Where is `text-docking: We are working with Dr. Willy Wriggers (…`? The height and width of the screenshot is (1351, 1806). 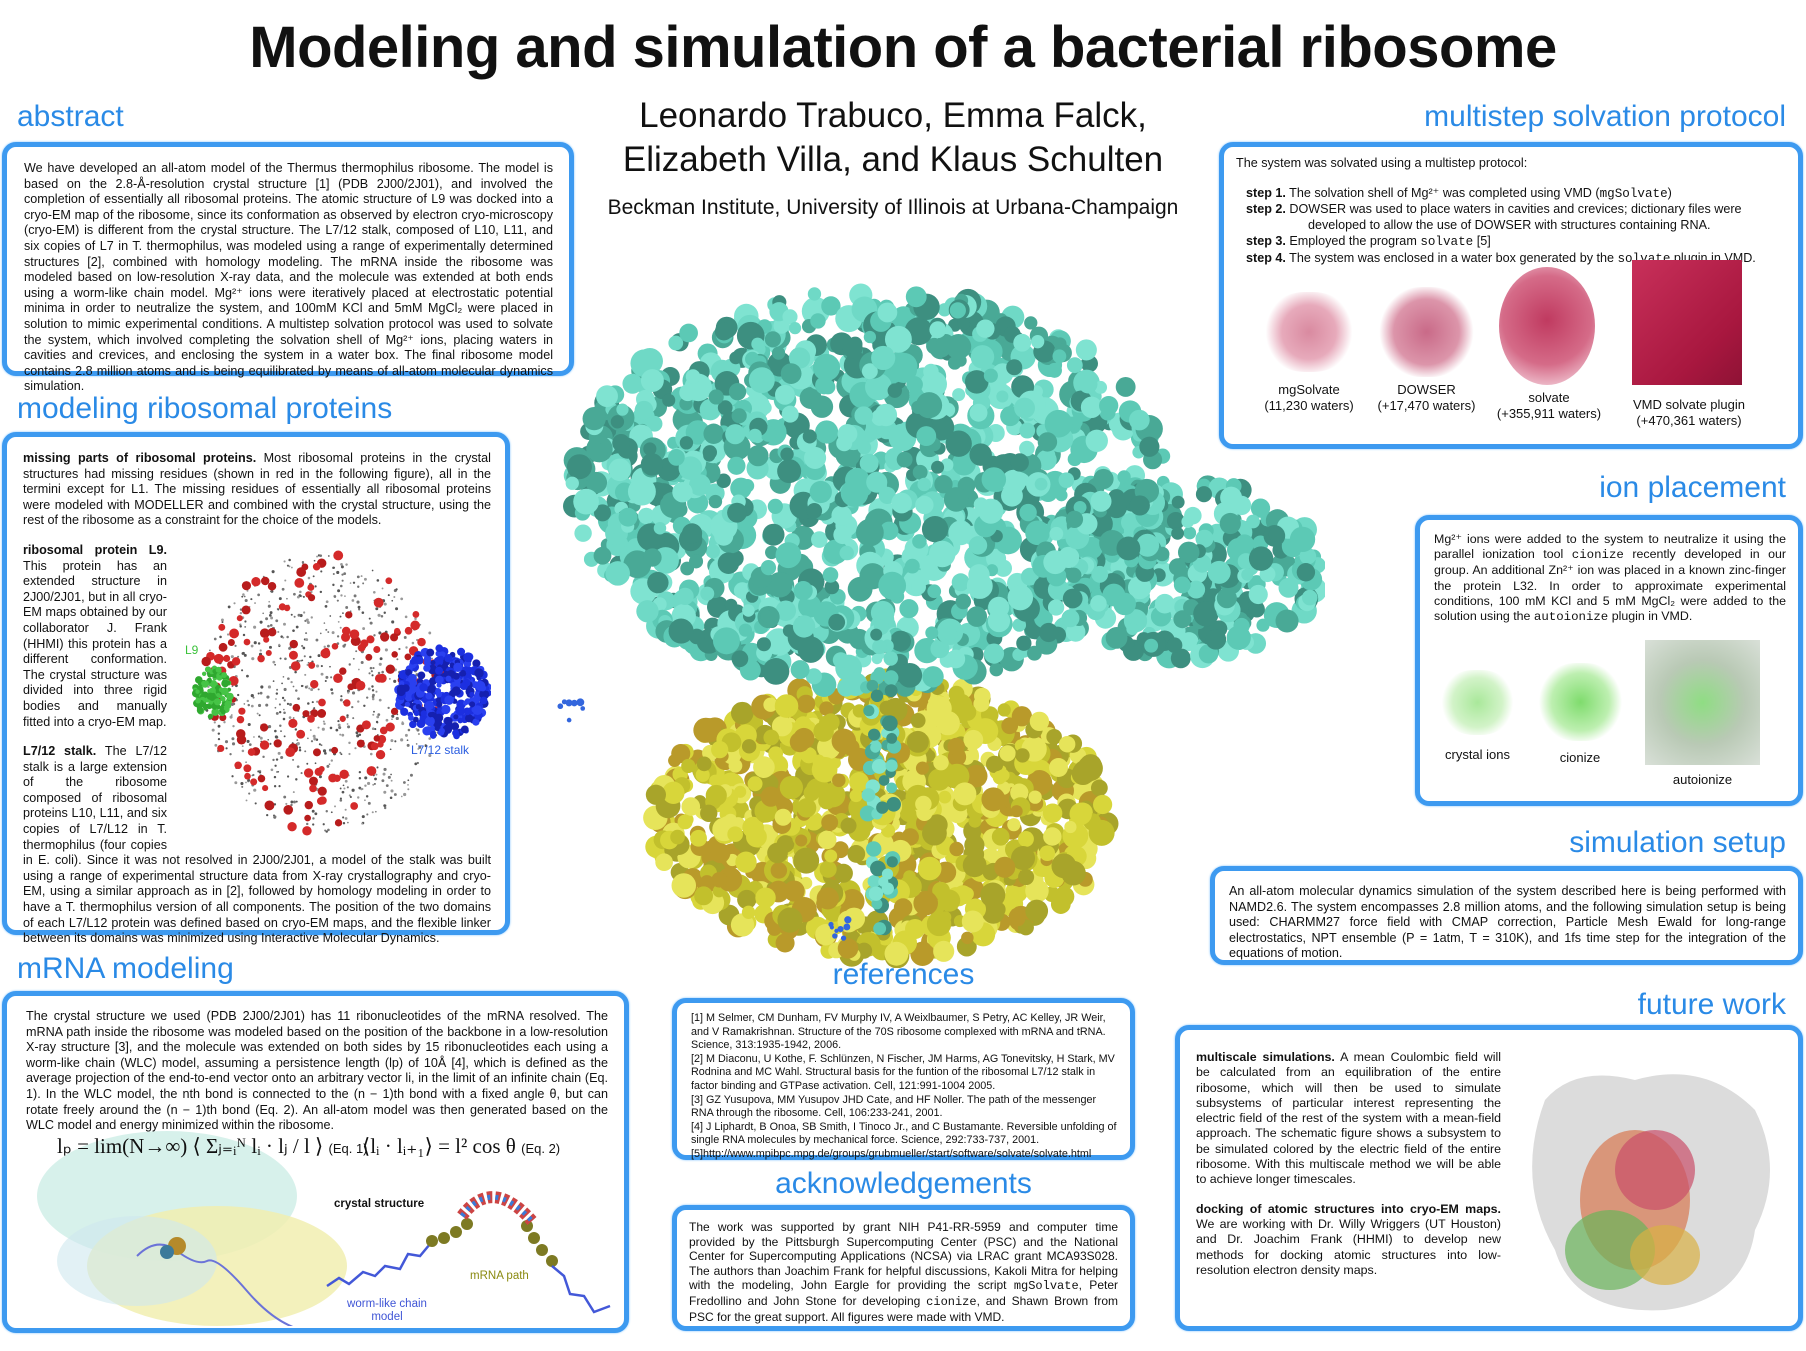 text-docking: We are working with Dr. Willy Wriggers (… is located at coordinates (1348, 1246).